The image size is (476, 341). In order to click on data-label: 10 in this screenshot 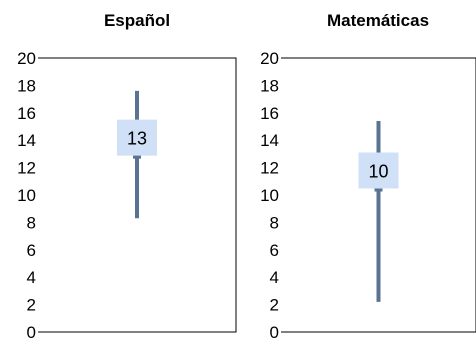, I will do `click(378, 172)`.